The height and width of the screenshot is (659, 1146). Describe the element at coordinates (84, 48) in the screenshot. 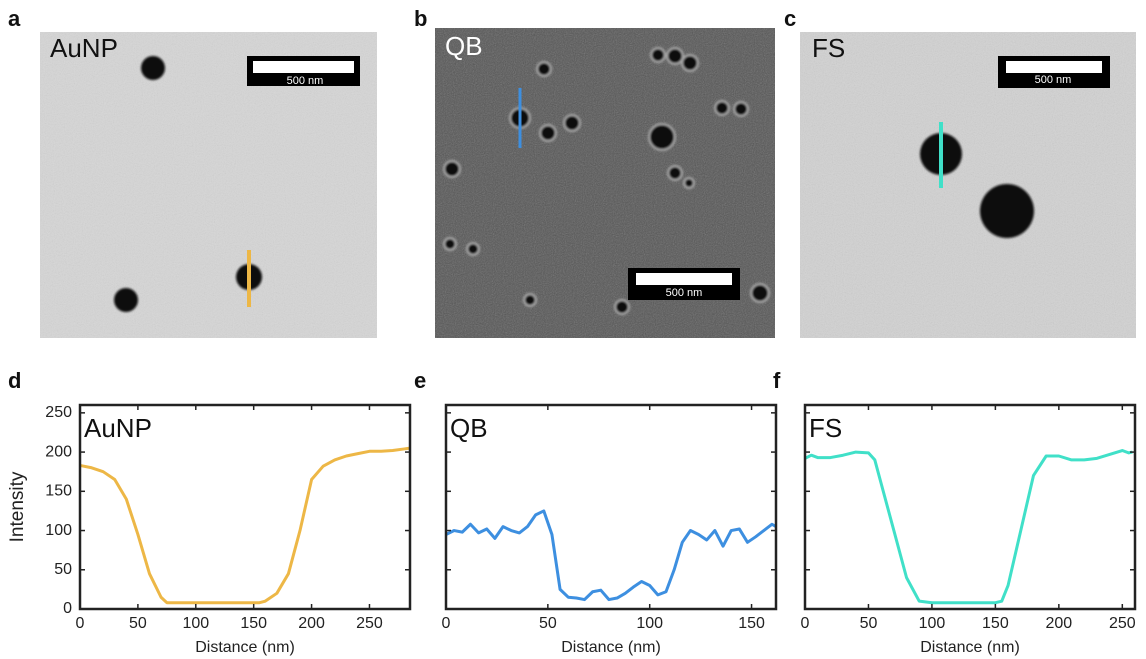

I see `image-label: AuNP` at that location.